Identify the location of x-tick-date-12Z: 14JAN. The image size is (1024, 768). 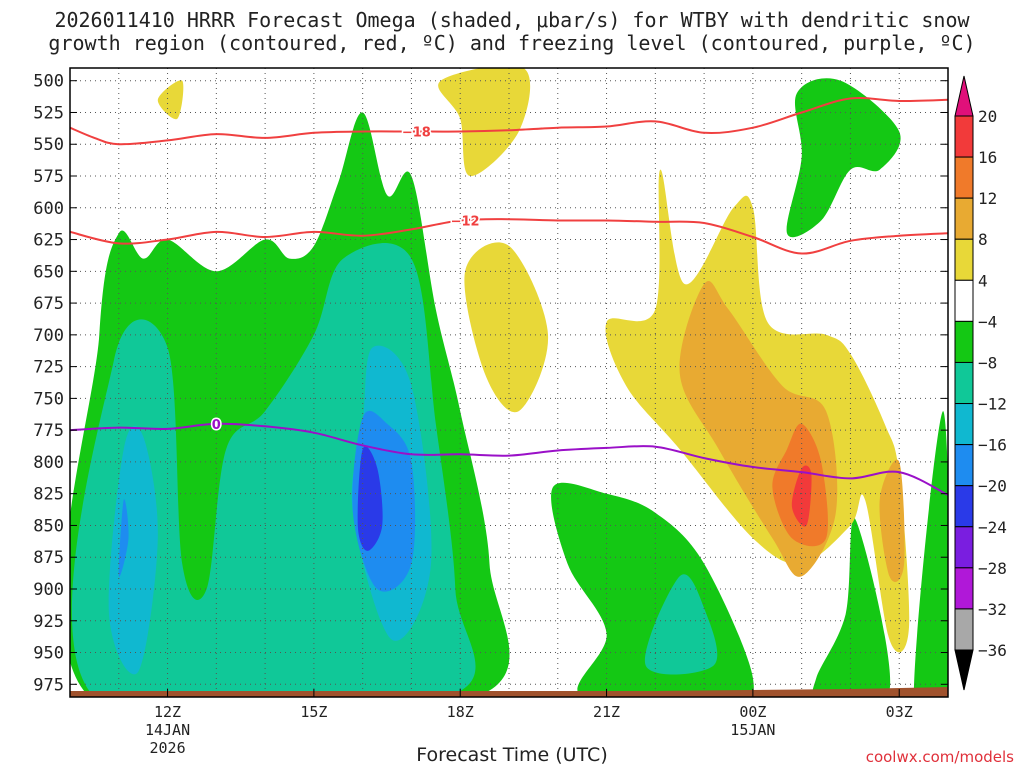
(167, 730).